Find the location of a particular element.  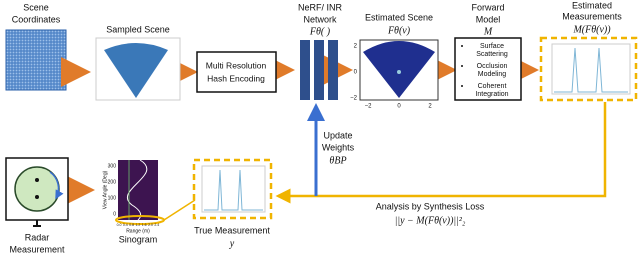

label: Sinogram is located at coordinates (138, 239).